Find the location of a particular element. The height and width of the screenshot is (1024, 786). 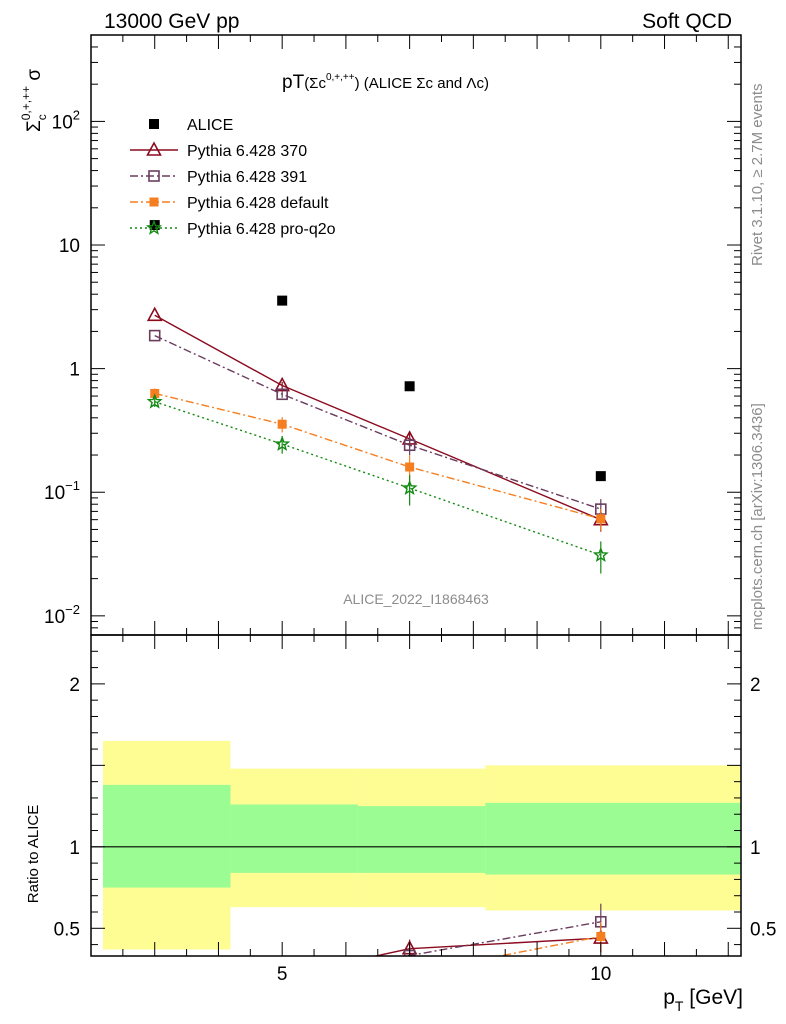

ratio-y-tick-label-right: 2 is located at coordinates (755, 685).